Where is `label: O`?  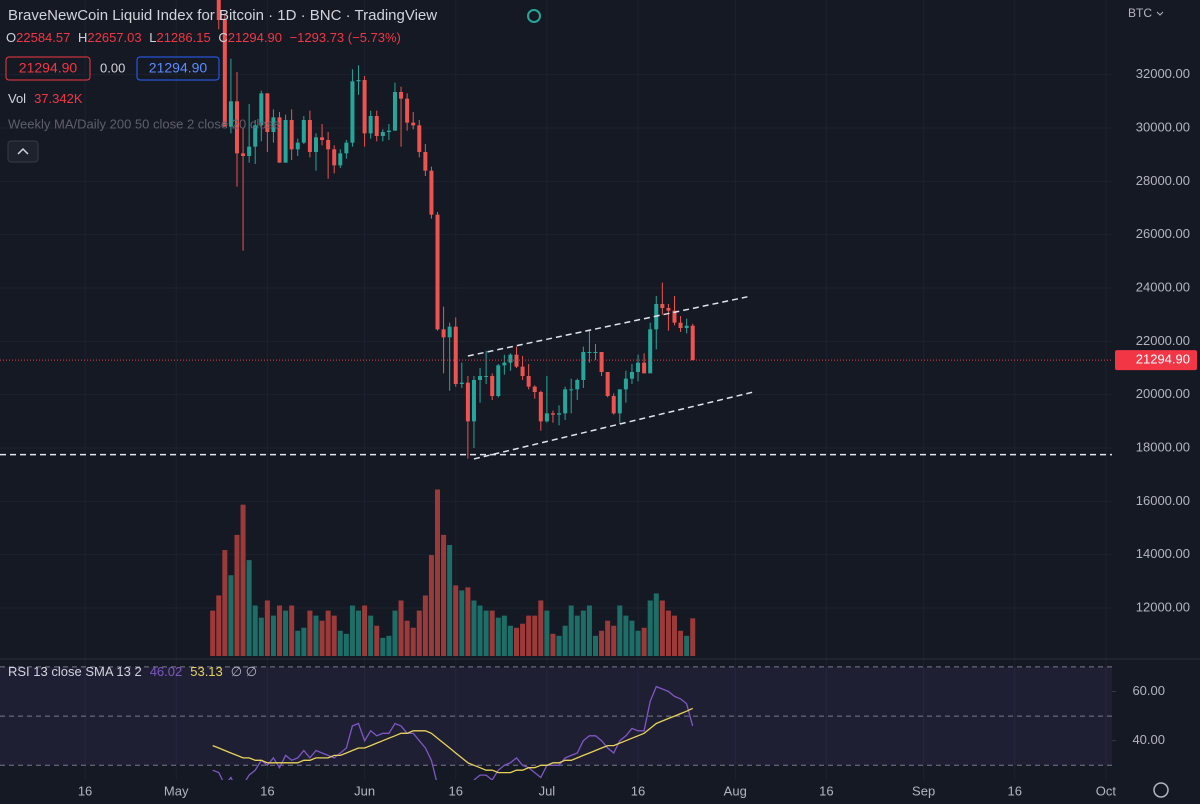 label: O is located at coordinates (11, 37).